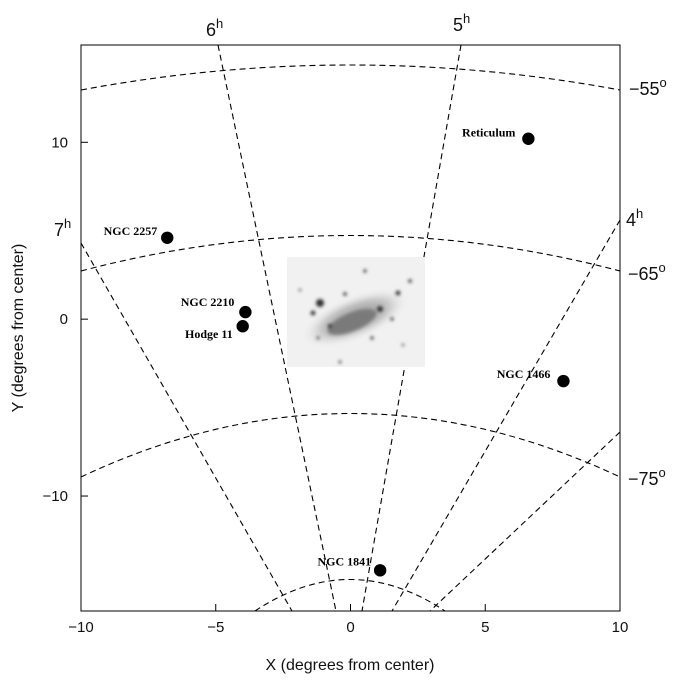 The image size is (686, 686). I want to click on y-tick-label: 0, so click(64, 319).